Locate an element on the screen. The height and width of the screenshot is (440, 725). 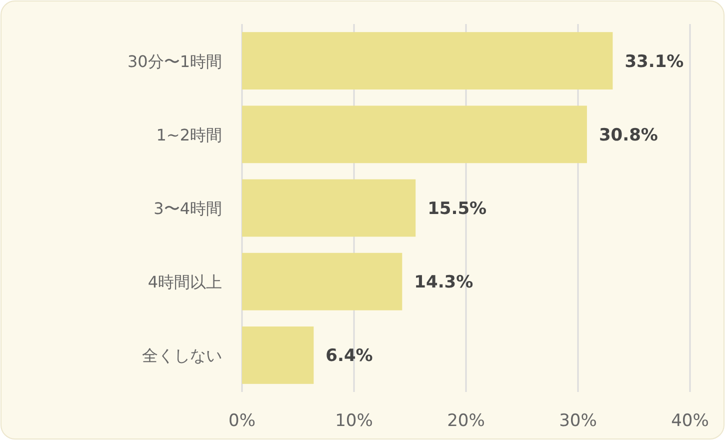
y-tick-label: 30分〜1時間 is located at coordinates (174, 61).